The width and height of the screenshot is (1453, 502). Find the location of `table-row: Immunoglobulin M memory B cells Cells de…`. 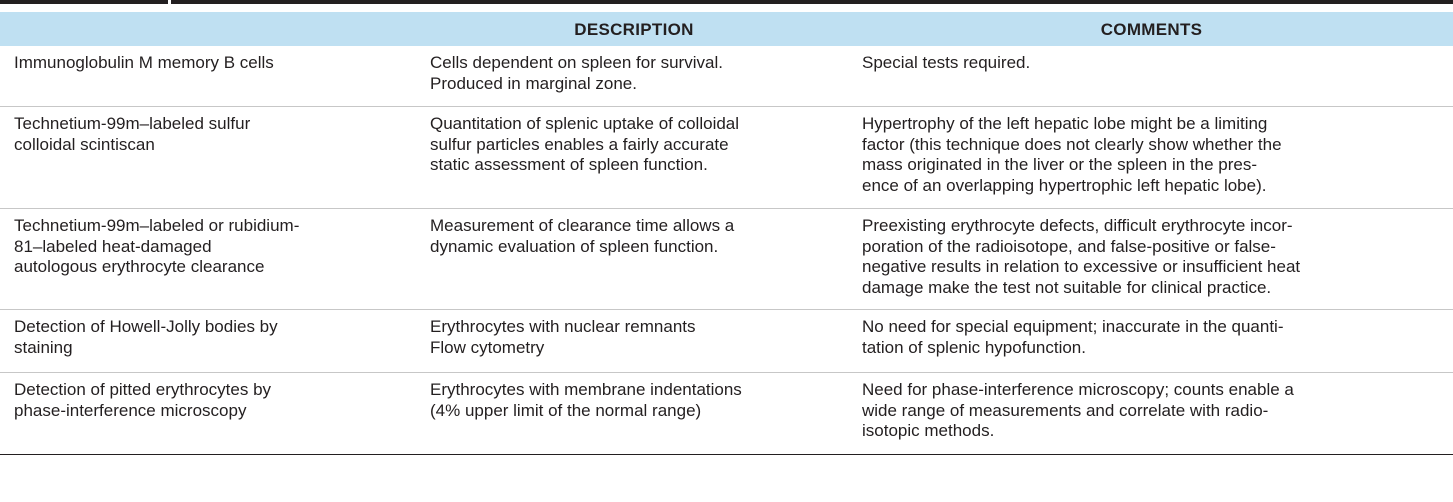

table-row: Immunoglobulin M memory B cells Cells de… is located at coordinates (726, 76).